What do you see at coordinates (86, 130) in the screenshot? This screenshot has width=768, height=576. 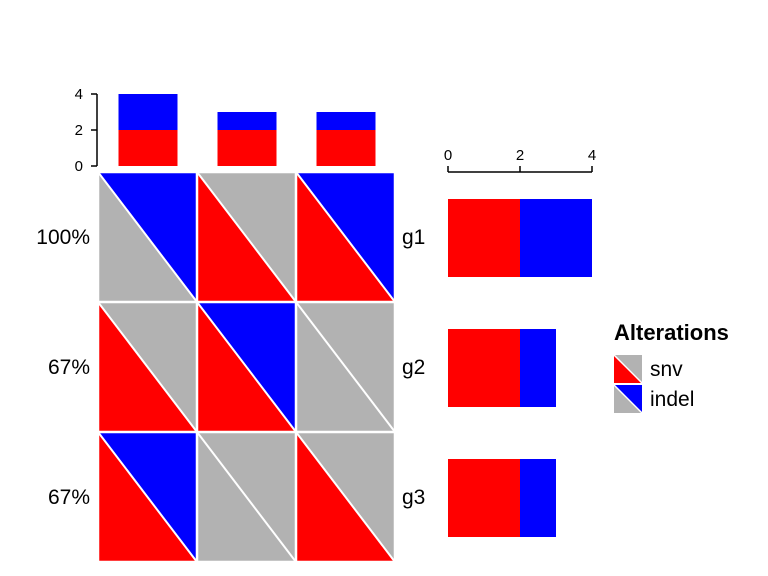 I see `top-barplot-axis: 0 2 4` at bounding box center [86, 130].